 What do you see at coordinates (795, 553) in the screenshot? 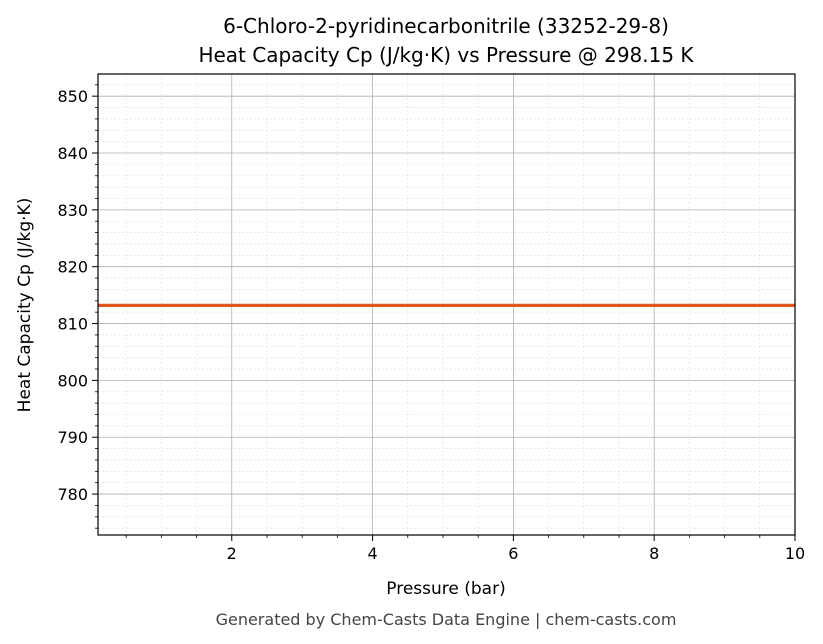
I see `x-tick-label: 10` at bounding box center [795, 553].